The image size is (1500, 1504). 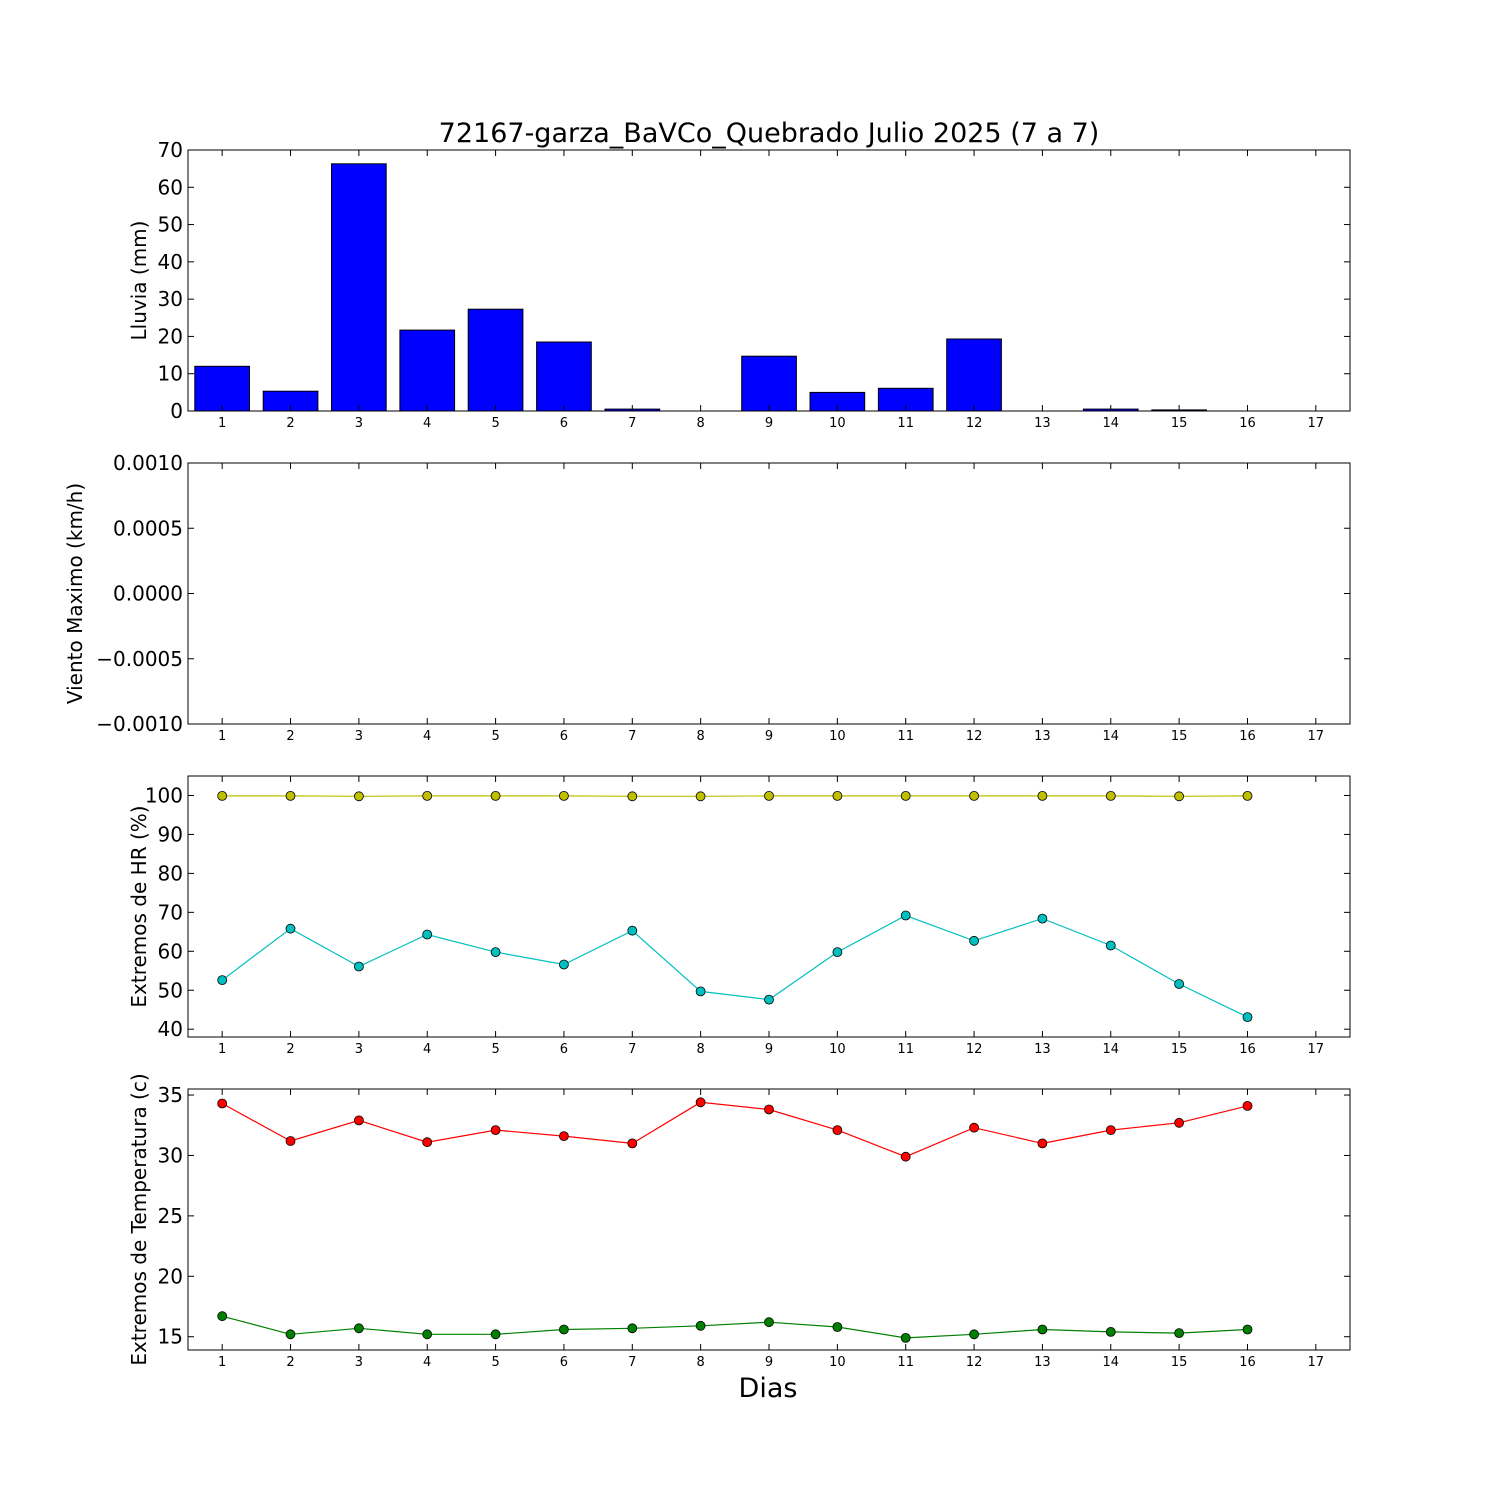 What do you see at coordinates (139, 281) in the screenshot?
I see `y-axis-label: Lluvia (mm)` at bounding box center [139, 281].